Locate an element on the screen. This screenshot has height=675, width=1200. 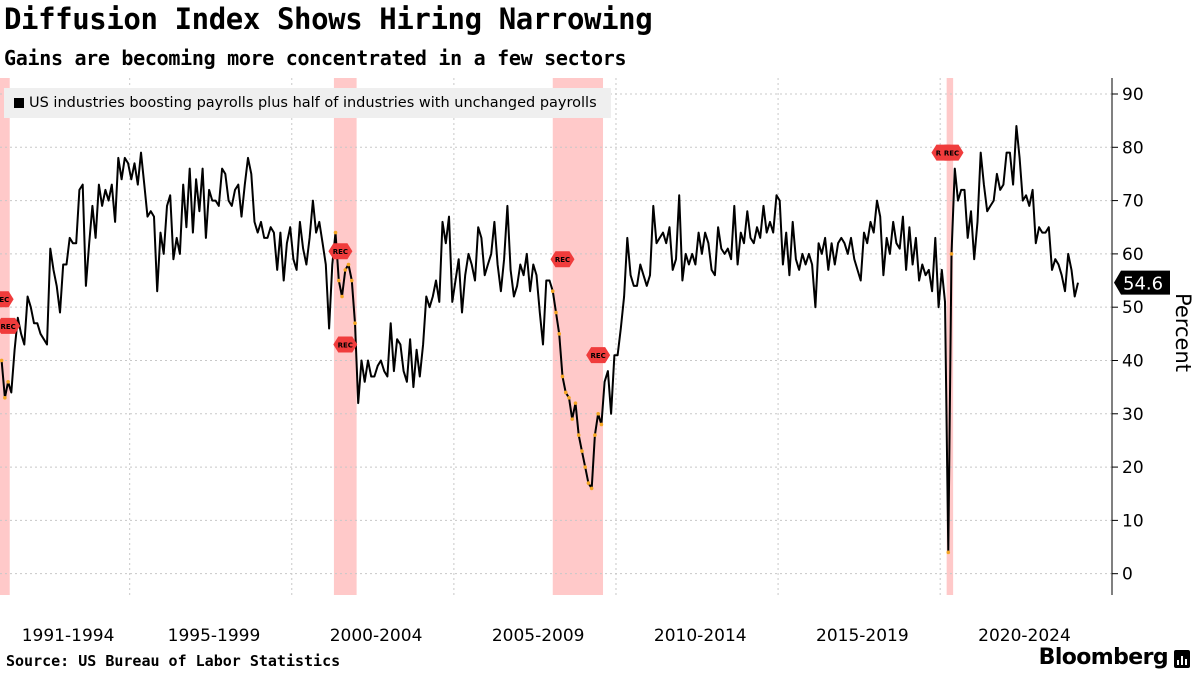
x-tick-label: 1995-1999 is located at coordinates (214, 636).